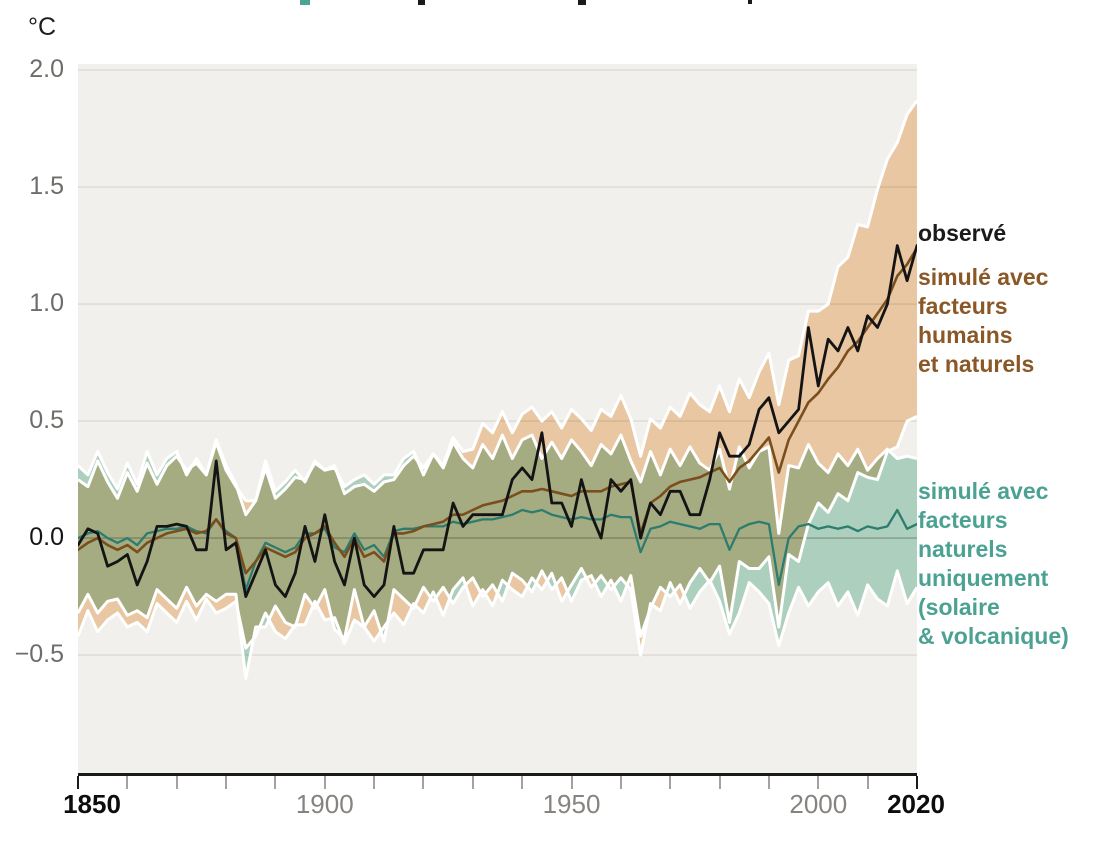 Image resolution: width=1109 pixels, height=847 pixels. Describe the element at coordinates (39, 654) in the screenshot. I see `y-tick-label: −0.5` at that location.